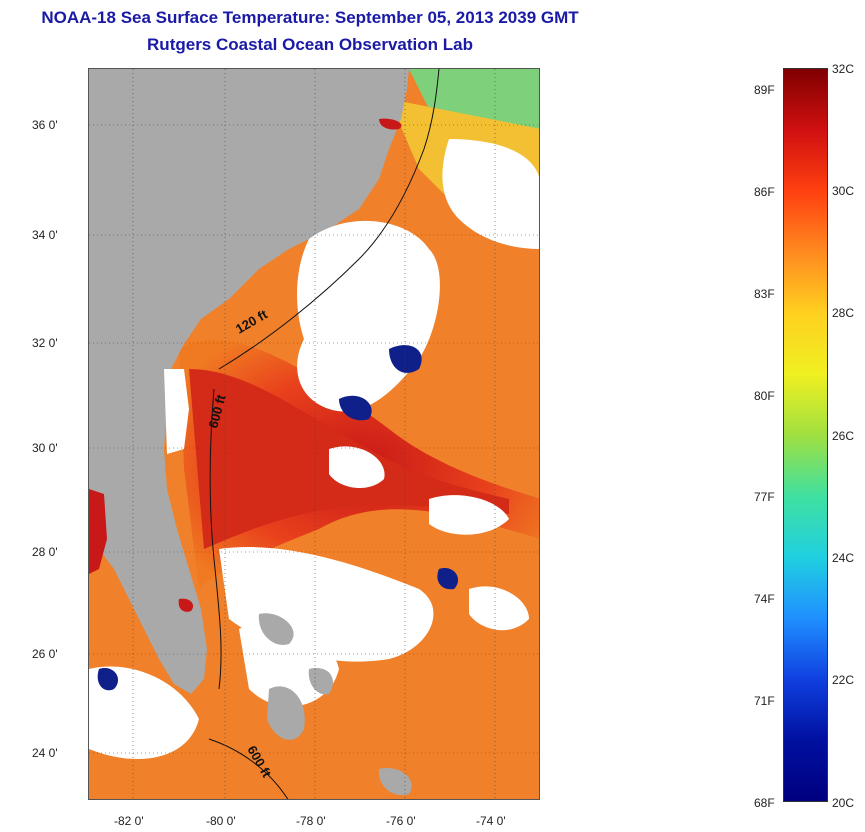 This screenshot has width=865, height=832. What do you see at coordinates (843, 191) in the screenshot?
I see `colorbar-celsius-label: 30C` at bounding box center [843, 191].